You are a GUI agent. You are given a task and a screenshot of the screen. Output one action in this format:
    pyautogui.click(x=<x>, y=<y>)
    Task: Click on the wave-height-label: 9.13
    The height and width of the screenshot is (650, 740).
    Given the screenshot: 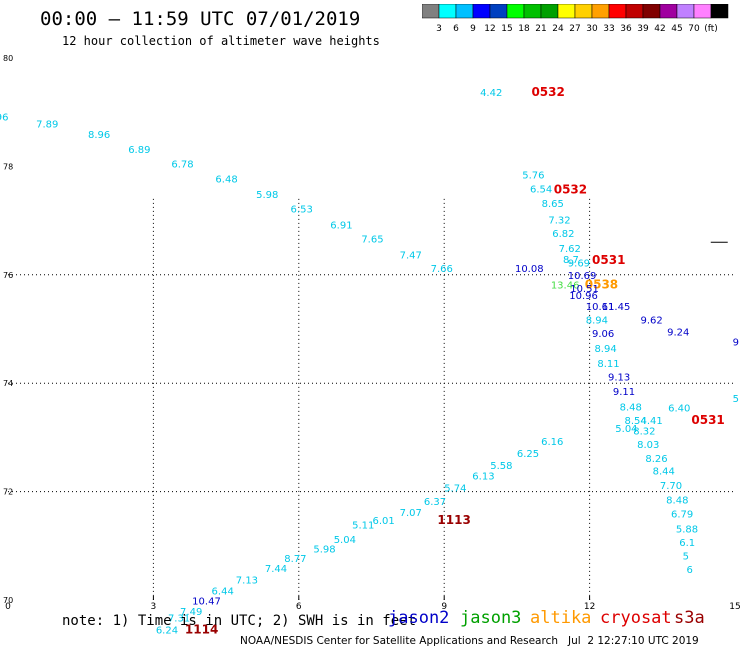 What is the action you would take?
    pyautogui.click(x=619, y=377)
    